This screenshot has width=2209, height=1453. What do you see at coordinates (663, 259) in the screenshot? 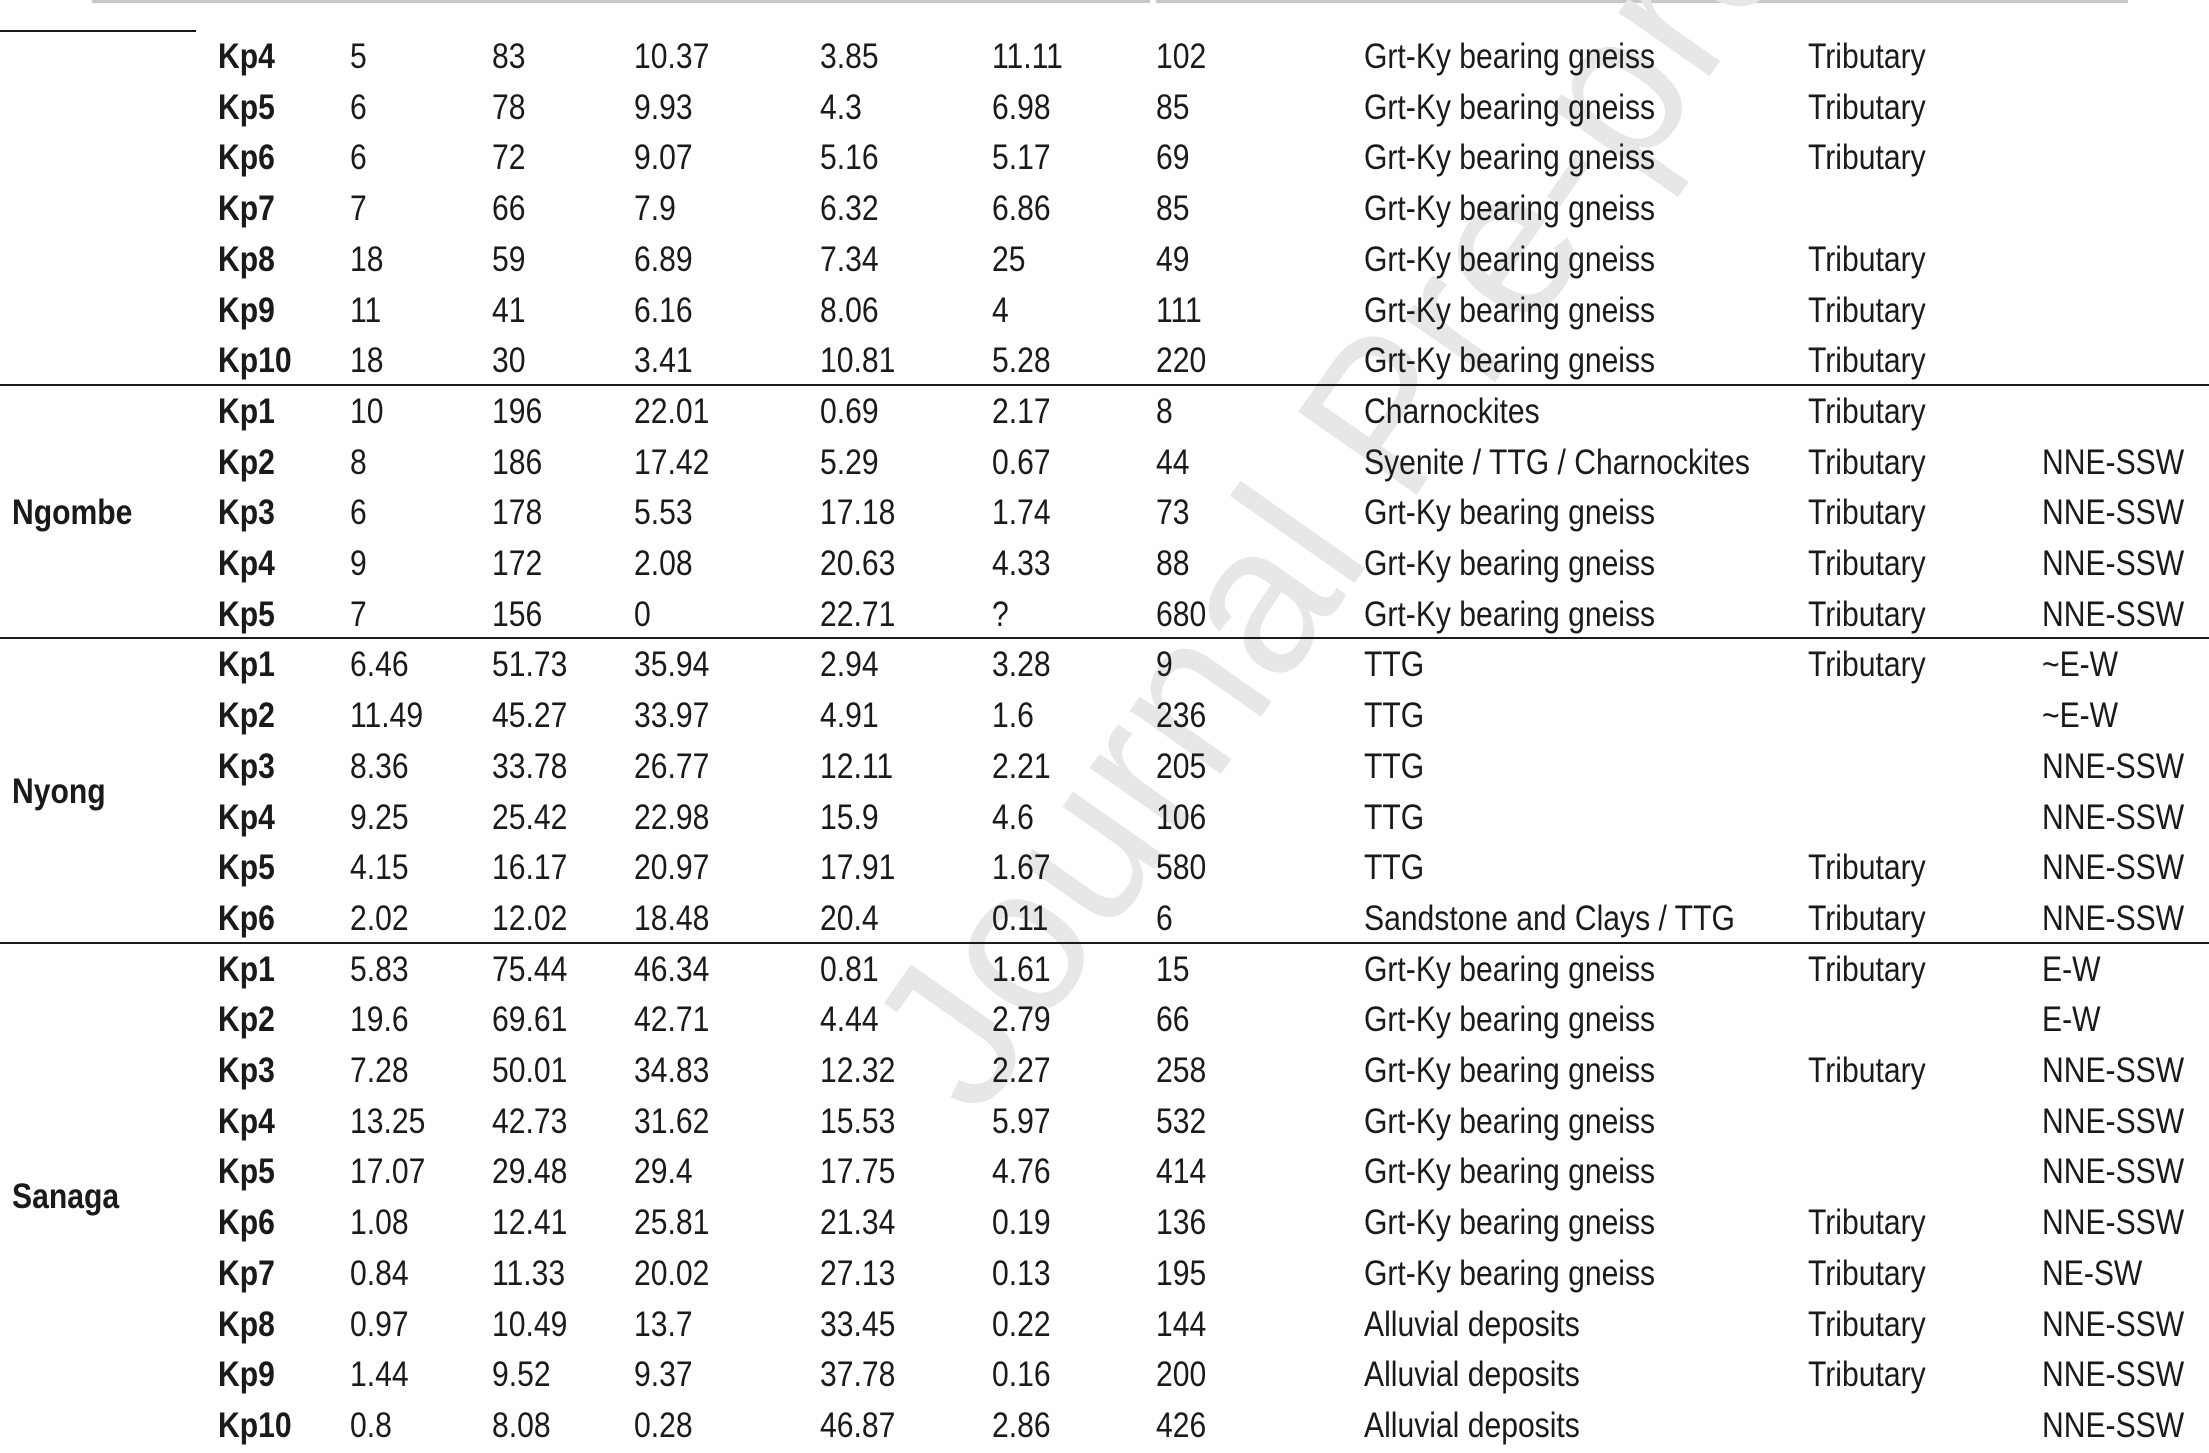
I see `value-col-3: 6.89` at bounding box center [663, 259].